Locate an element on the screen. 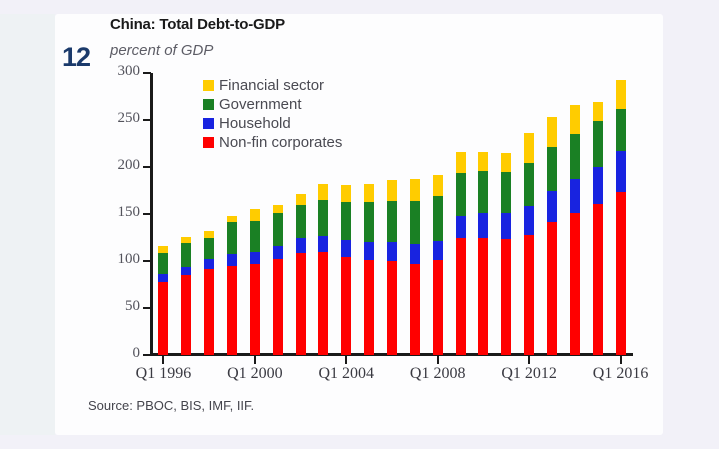 This screenshot has height=449, width=719. legend-item: Government is located at coordinates (272, 104).